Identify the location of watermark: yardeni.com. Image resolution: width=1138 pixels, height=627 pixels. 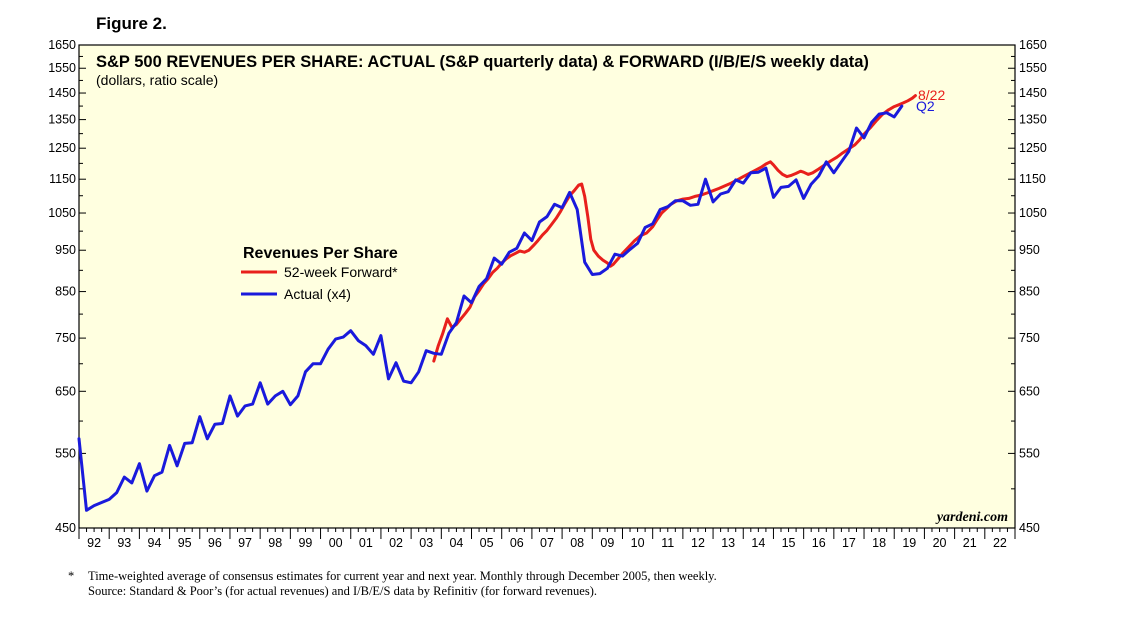
(971, 517).